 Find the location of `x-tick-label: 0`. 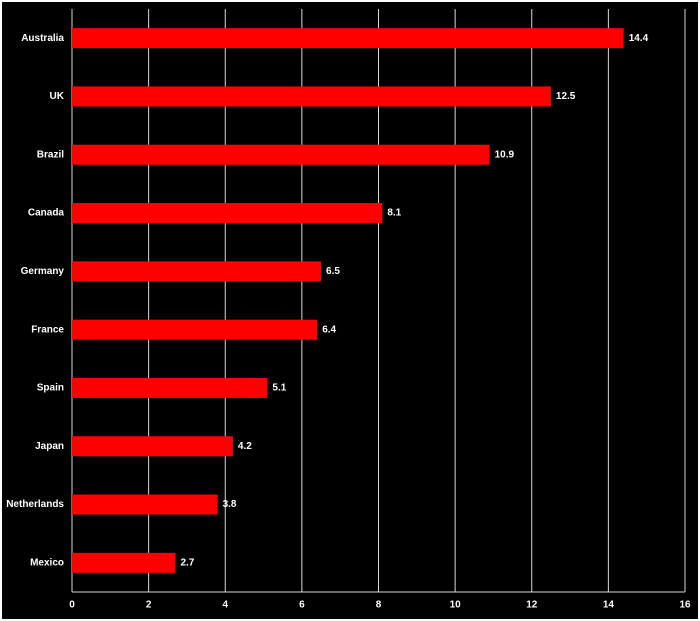

x-tick-label: 0 is located at coordinates (72, 605).